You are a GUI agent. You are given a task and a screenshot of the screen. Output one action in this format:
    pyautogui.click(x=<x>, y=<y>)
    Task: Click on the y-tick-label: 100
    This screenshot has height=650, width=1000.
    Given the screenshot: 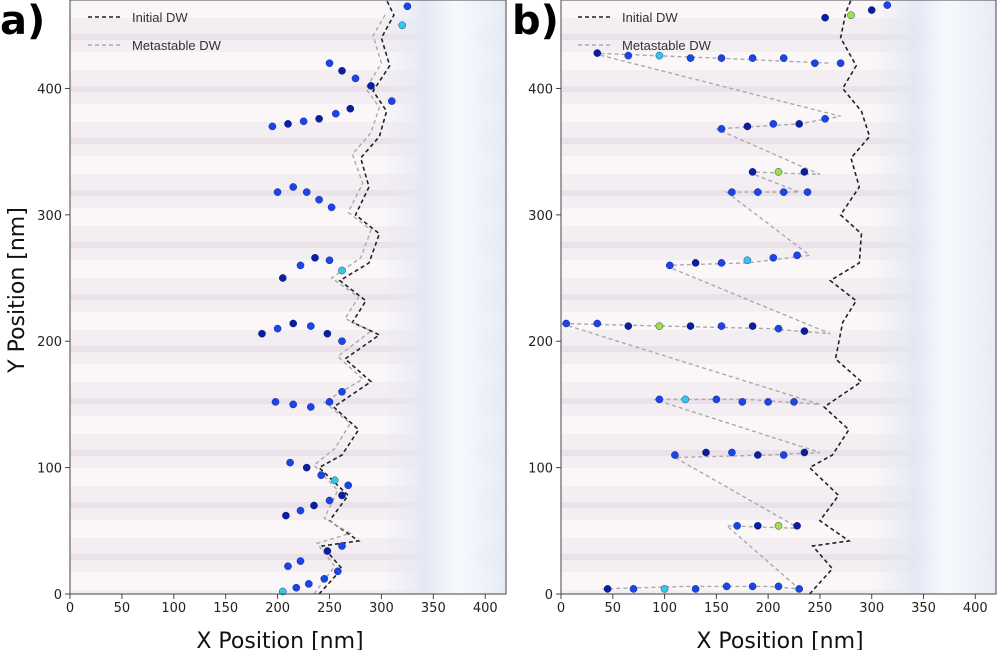 What is the action you would take?
    pyautogui.click(x=540, y=469)
    